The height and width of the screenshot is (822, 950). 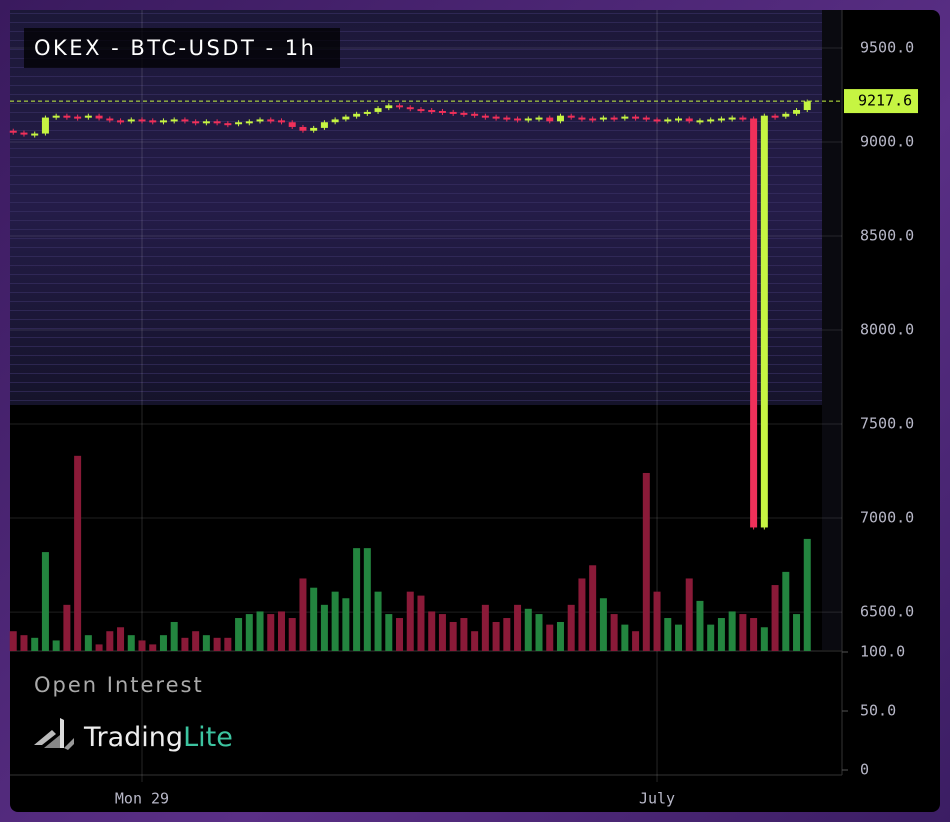 I want to click on oi-tick-label: 50.0, so click(x=878, y=711).